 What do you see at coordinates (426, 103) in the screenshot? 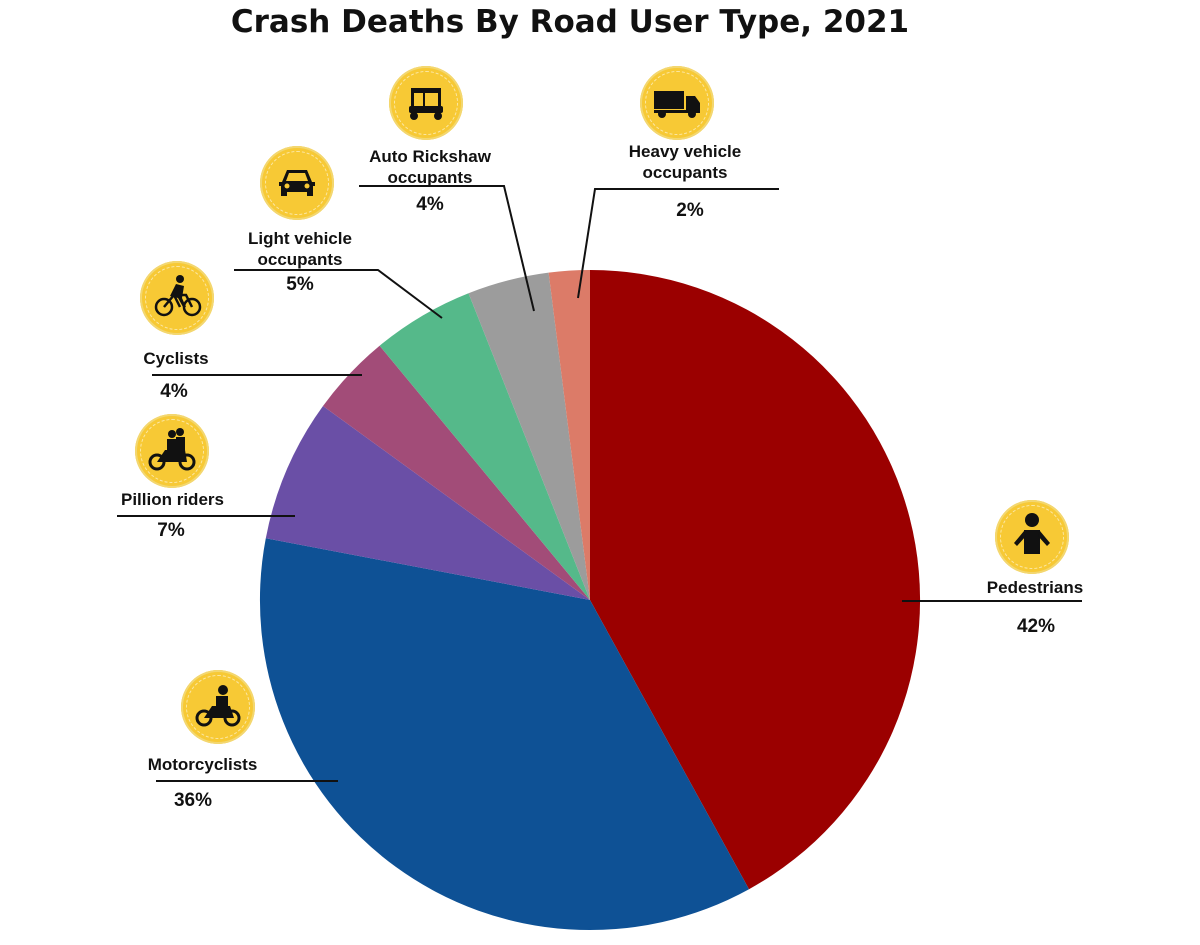
I see `auto-rickshaw-icon` at bounding box center [426, 103].